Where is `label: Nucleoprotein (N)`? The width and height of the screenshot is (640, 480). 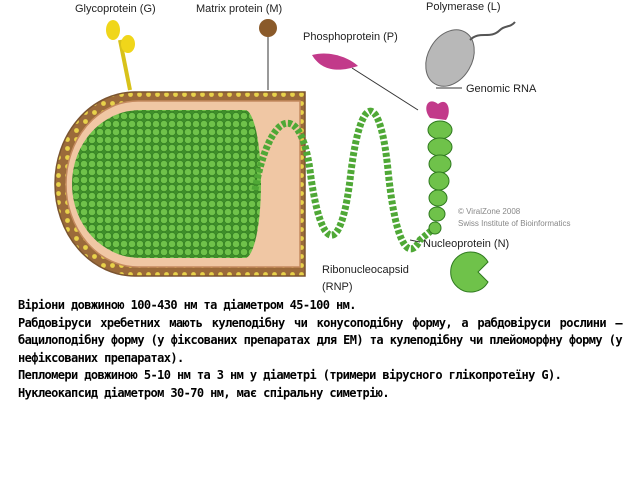 label: Nucleoprotein (N) is located at coordinates (466, 244).